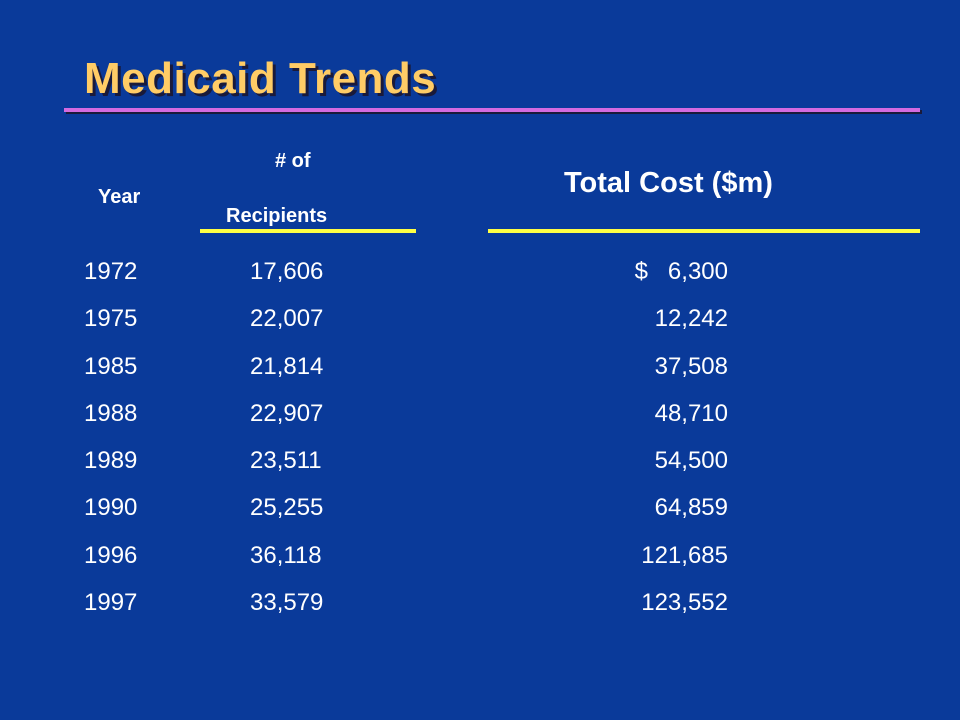 Image resolution: width=960 pixels, height=720 pixels. What do you see at coordinates (681, 271) in the screenshot?
I see `total-cost-cell: $ 6,300` at bounding box center [681, 271].